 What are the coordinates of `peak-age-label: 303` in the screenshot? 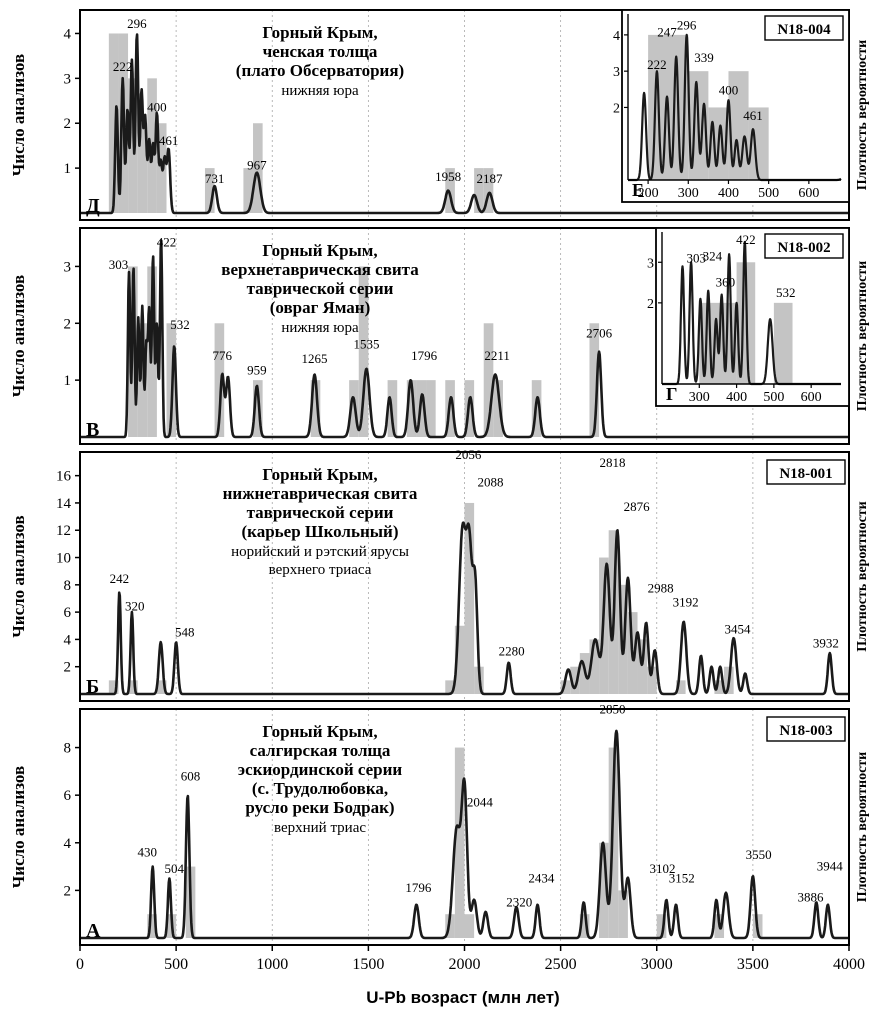 It's located at (119, 264).